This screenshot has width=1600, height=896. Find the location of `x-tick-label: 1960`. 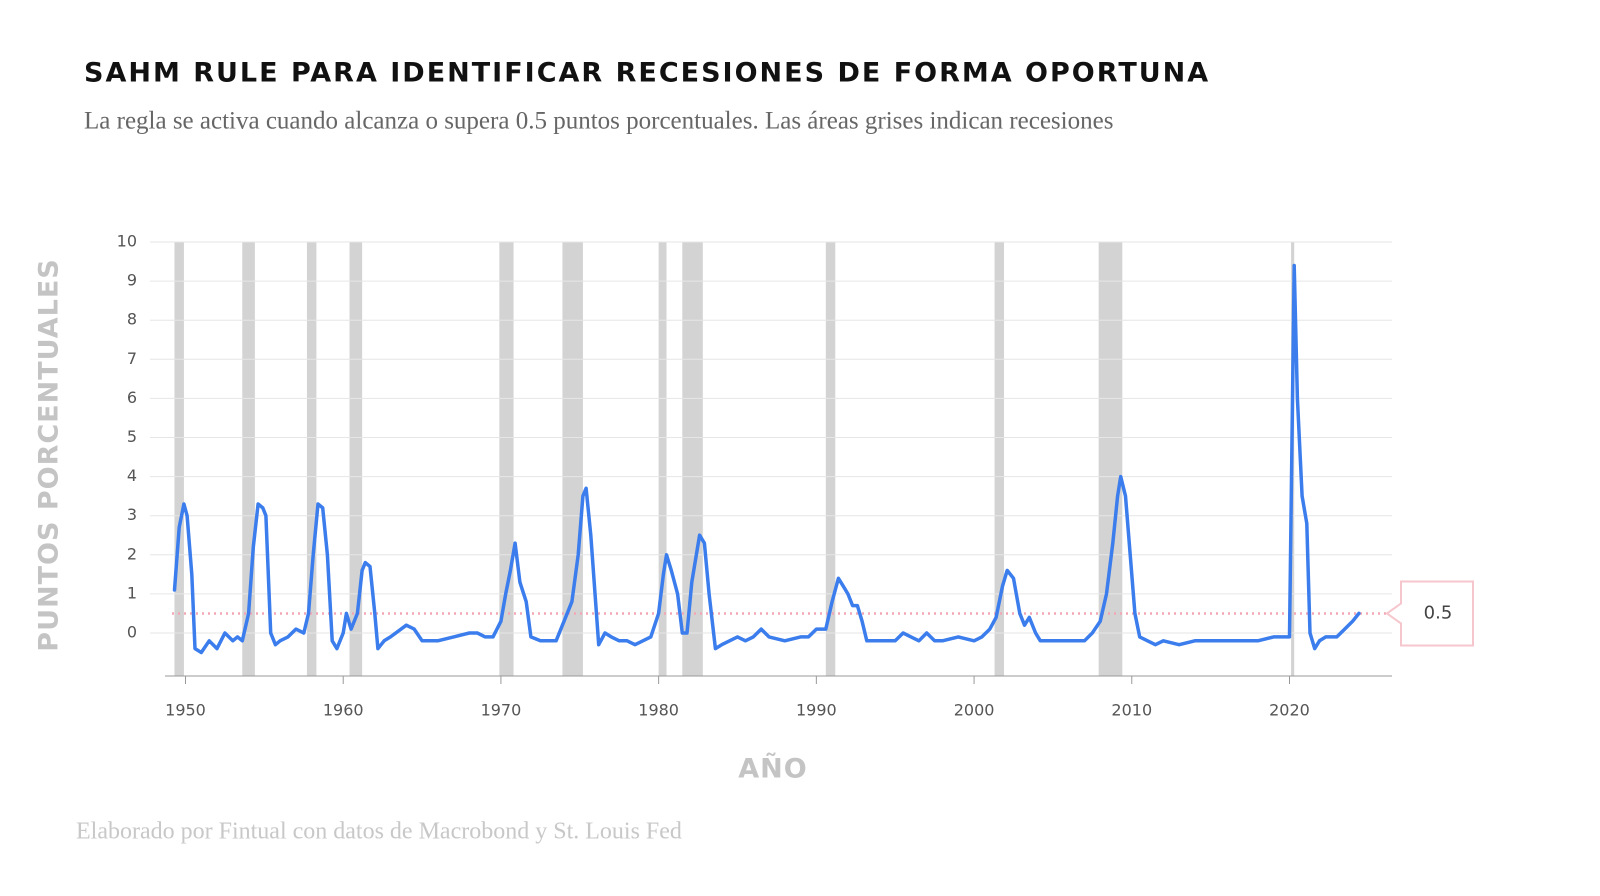

x-tick-label: 1960 is located at coordinates (343, 710).